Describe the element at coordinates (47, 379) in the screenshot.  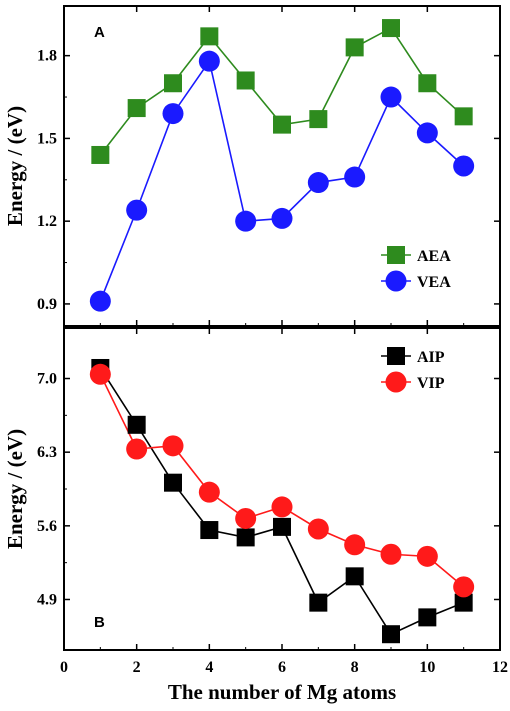
I see `panel-b-ytick-label: 7.0` at that location.